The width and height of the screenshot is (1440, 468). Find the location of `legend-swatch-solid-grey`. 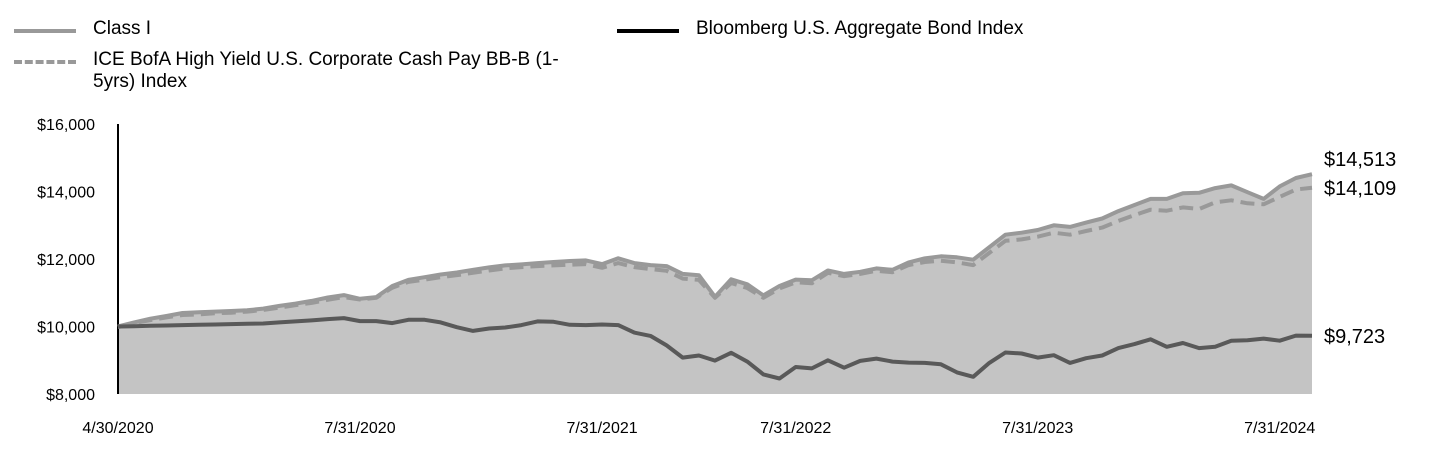

legend-swatch-solid-grey is located at coordinates (45, 31).